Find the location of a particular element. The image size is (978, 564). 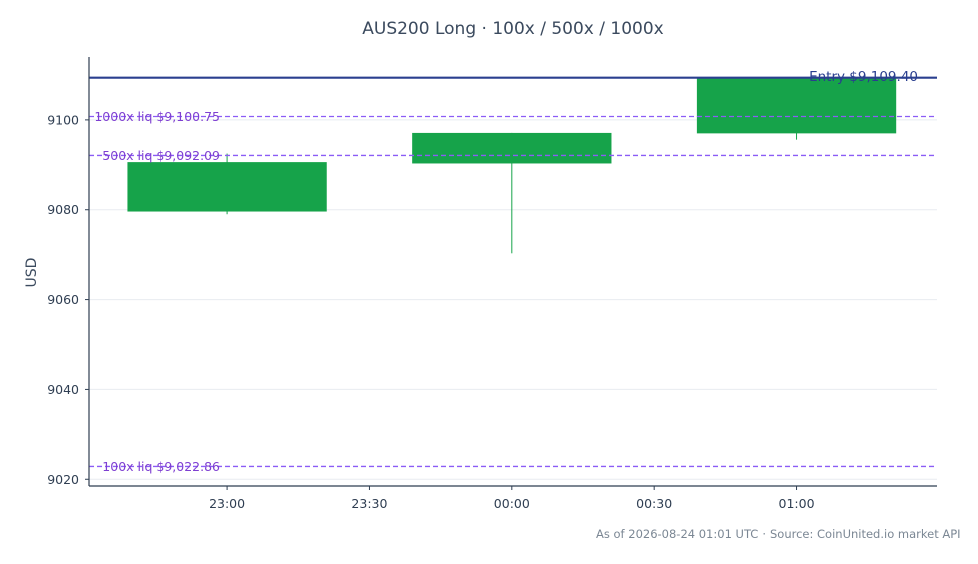

x-tick-label: 23:30 is located at coordinates (369, 503).